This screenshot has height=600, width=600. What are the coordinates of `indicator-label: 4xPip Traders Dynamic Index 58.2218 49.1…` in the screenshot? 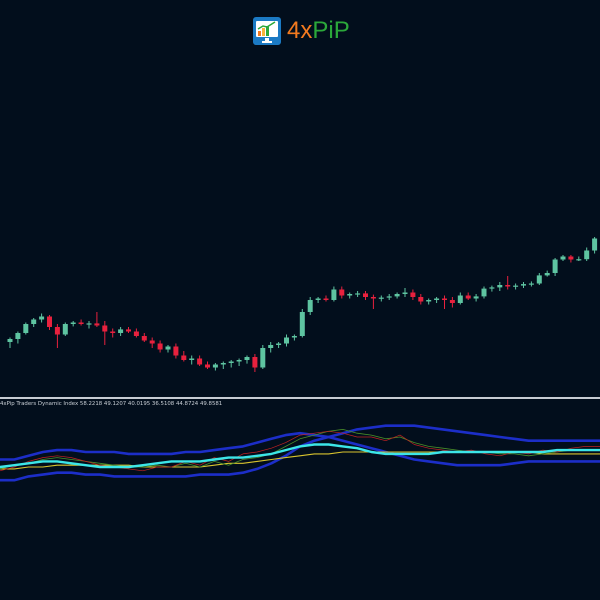 It's located at (111, 404).